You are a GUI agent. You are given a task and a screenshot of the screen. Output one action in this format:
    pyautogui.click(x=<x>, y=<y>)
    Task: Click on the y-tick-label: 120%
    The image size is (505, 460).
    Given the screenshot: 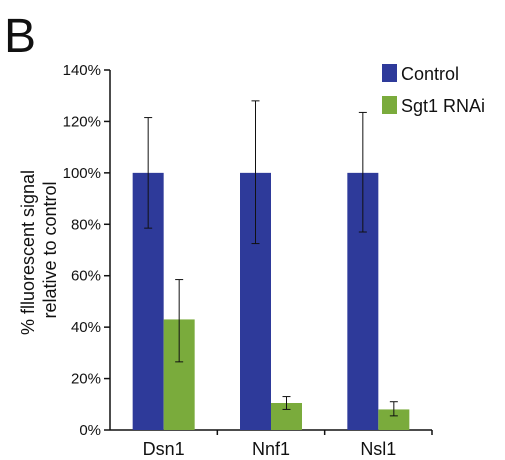 What is the action you would take?
    pyautogui.click(x=82, y=121)
    